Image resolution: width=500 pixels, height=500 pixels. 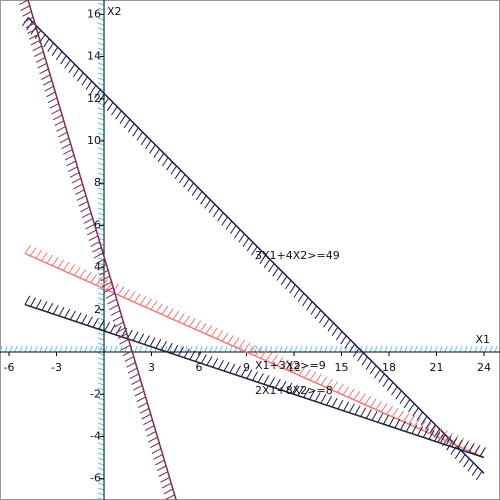 I want to click on x-tick-label: -3, so click(x=56, y=367).